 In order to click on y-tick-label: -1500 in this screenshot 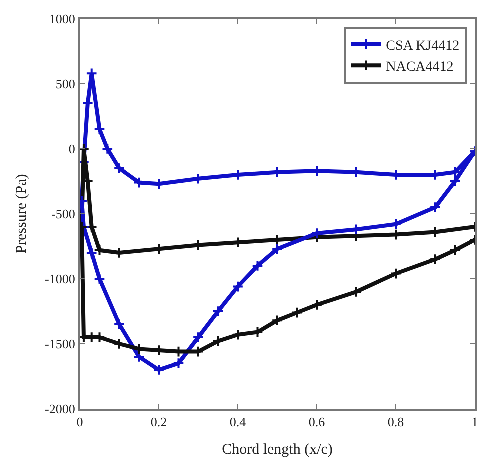, I will do `click(60, 344)`.